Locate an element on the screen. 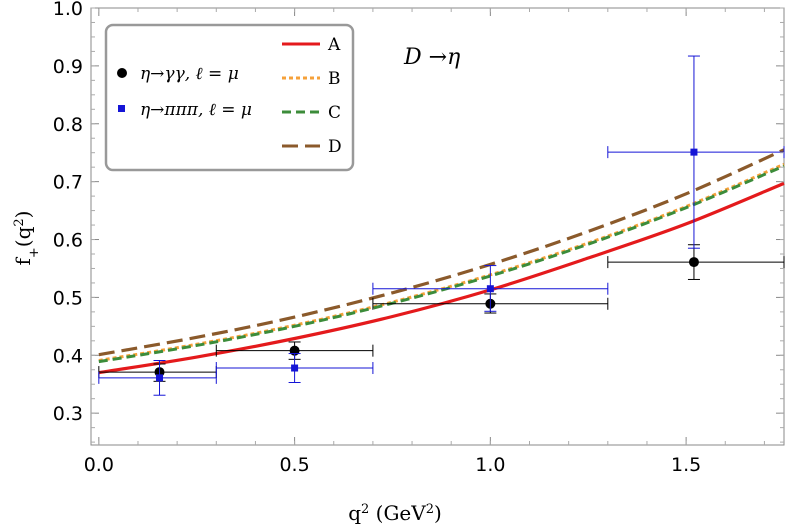  y-axis-title: f+(q2) is located at coordinates (26, 237).